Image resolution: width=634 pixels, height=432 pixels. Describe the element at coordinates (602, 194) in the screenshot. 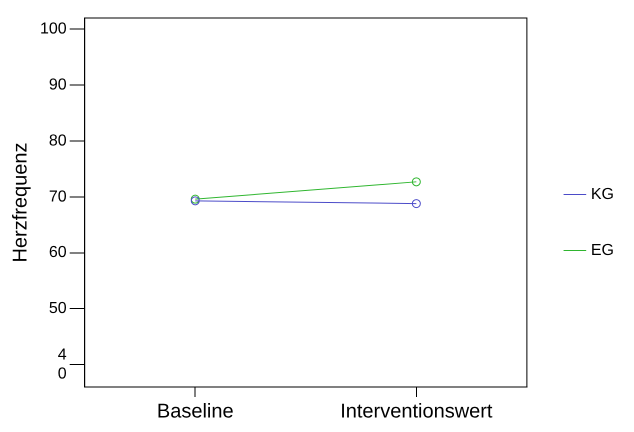

I see `legend-label: KG` at that location.